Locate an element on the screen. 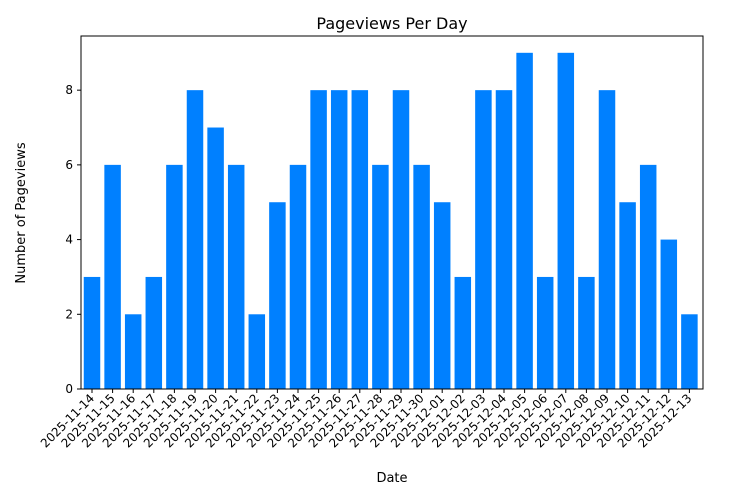 This screenshot has width=750, height=500. x-axis-title: Date is located at coordinates (391, 478).